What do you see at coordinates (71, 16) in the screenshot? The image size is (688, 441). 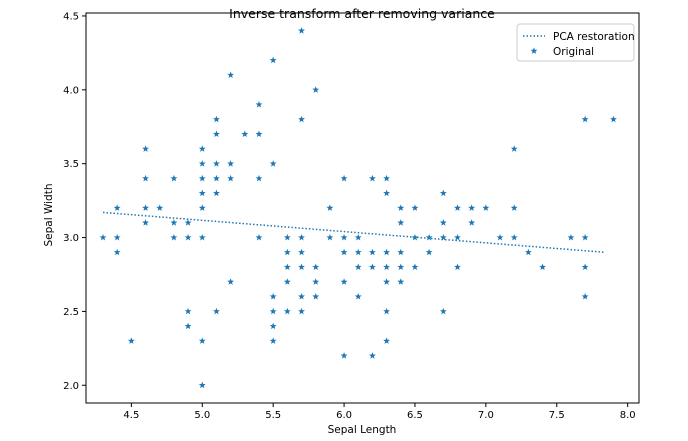 I see `y-tick-label: 4.5` at bounding box center [71, 16].